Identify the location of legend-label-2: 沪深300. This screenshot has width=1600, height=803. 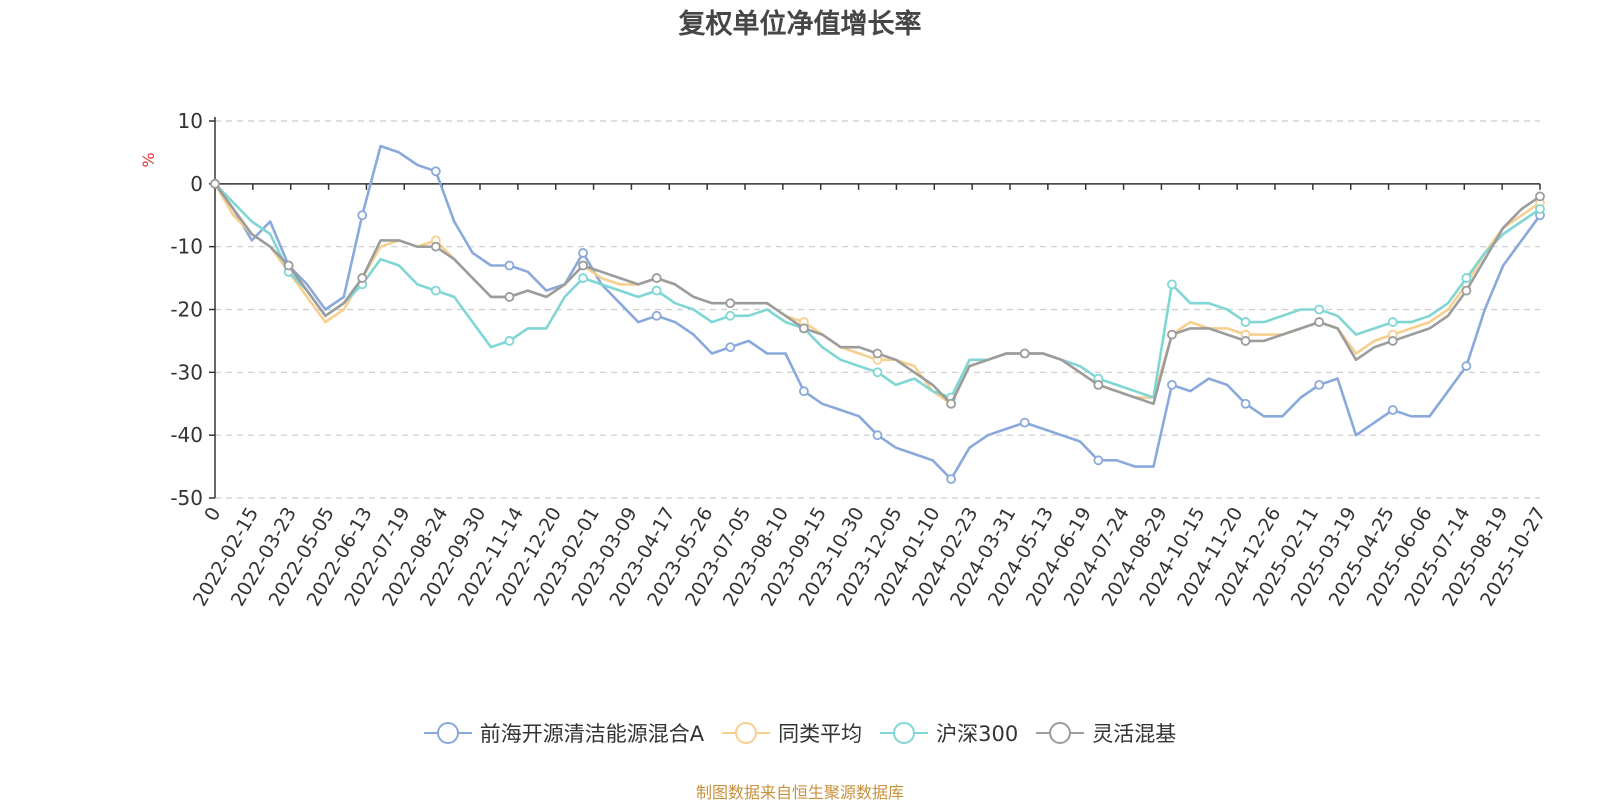
(977, 734).